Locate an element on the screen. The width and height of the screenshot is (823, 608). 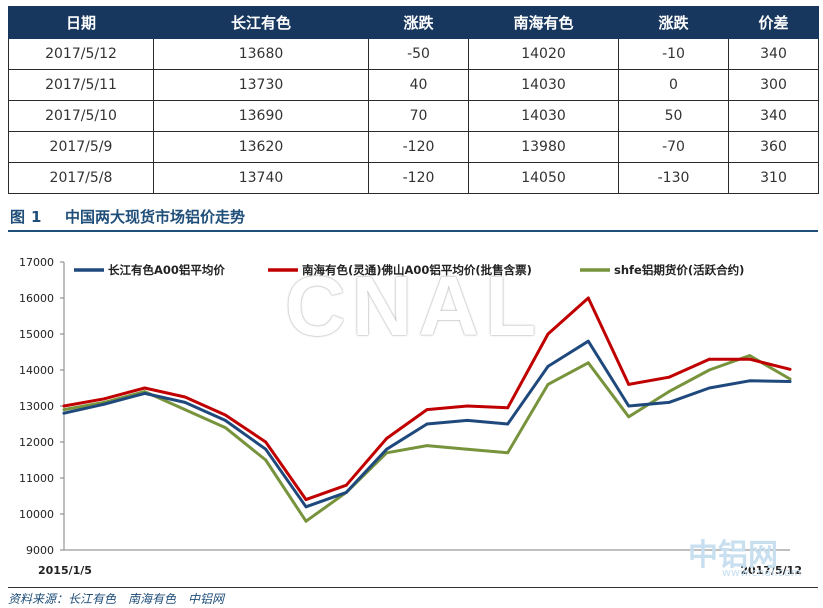
cell-changjiang: 13690 is located at coordinates (261, 116).